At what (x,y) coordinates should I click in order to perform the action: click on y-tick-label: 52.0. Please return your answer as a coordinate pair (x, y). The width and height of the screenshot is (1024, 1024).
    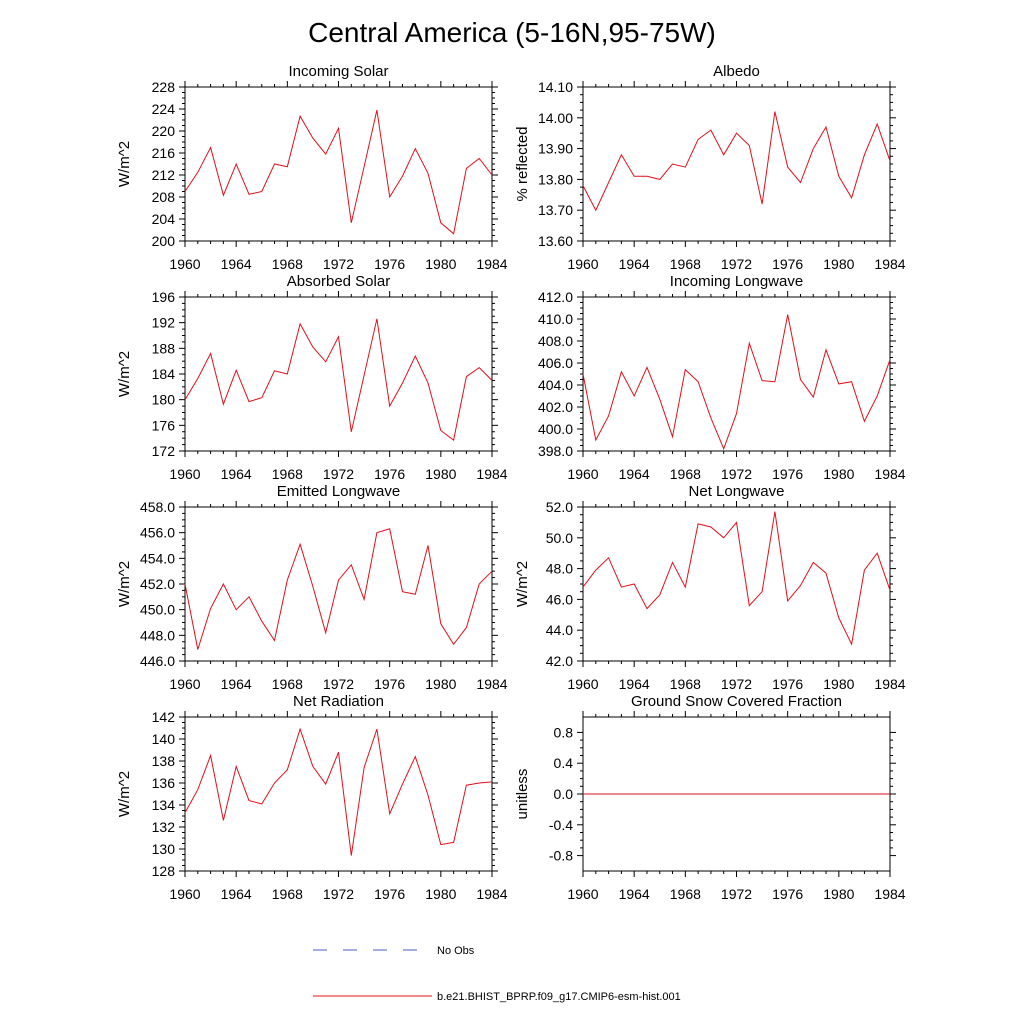
    Looking at the image, I should click on (559, 507).